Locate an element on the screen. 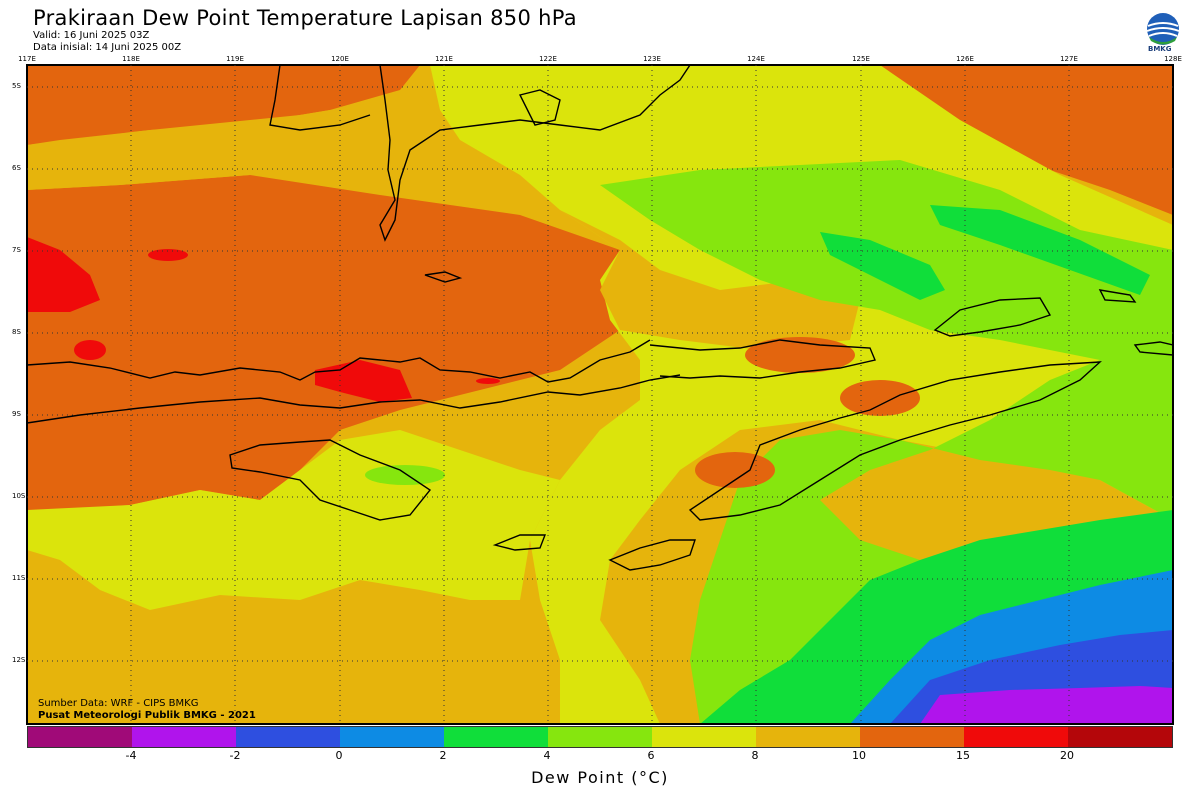  field-amber-band-north is located at coordinates (243, 142).